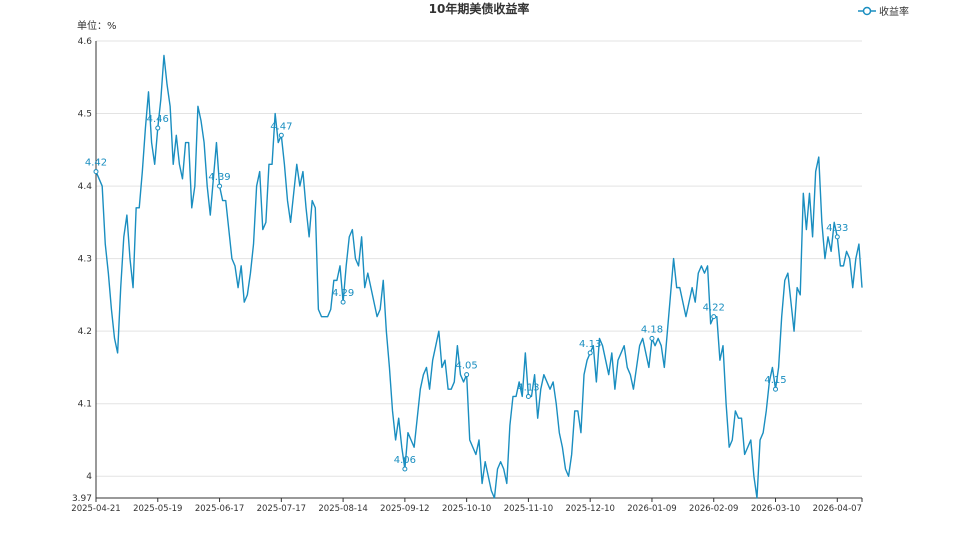  Describe the element at coordinates (528, 509) in the screenshot. I see `x-tick-label: 2025-11-10` at that location.